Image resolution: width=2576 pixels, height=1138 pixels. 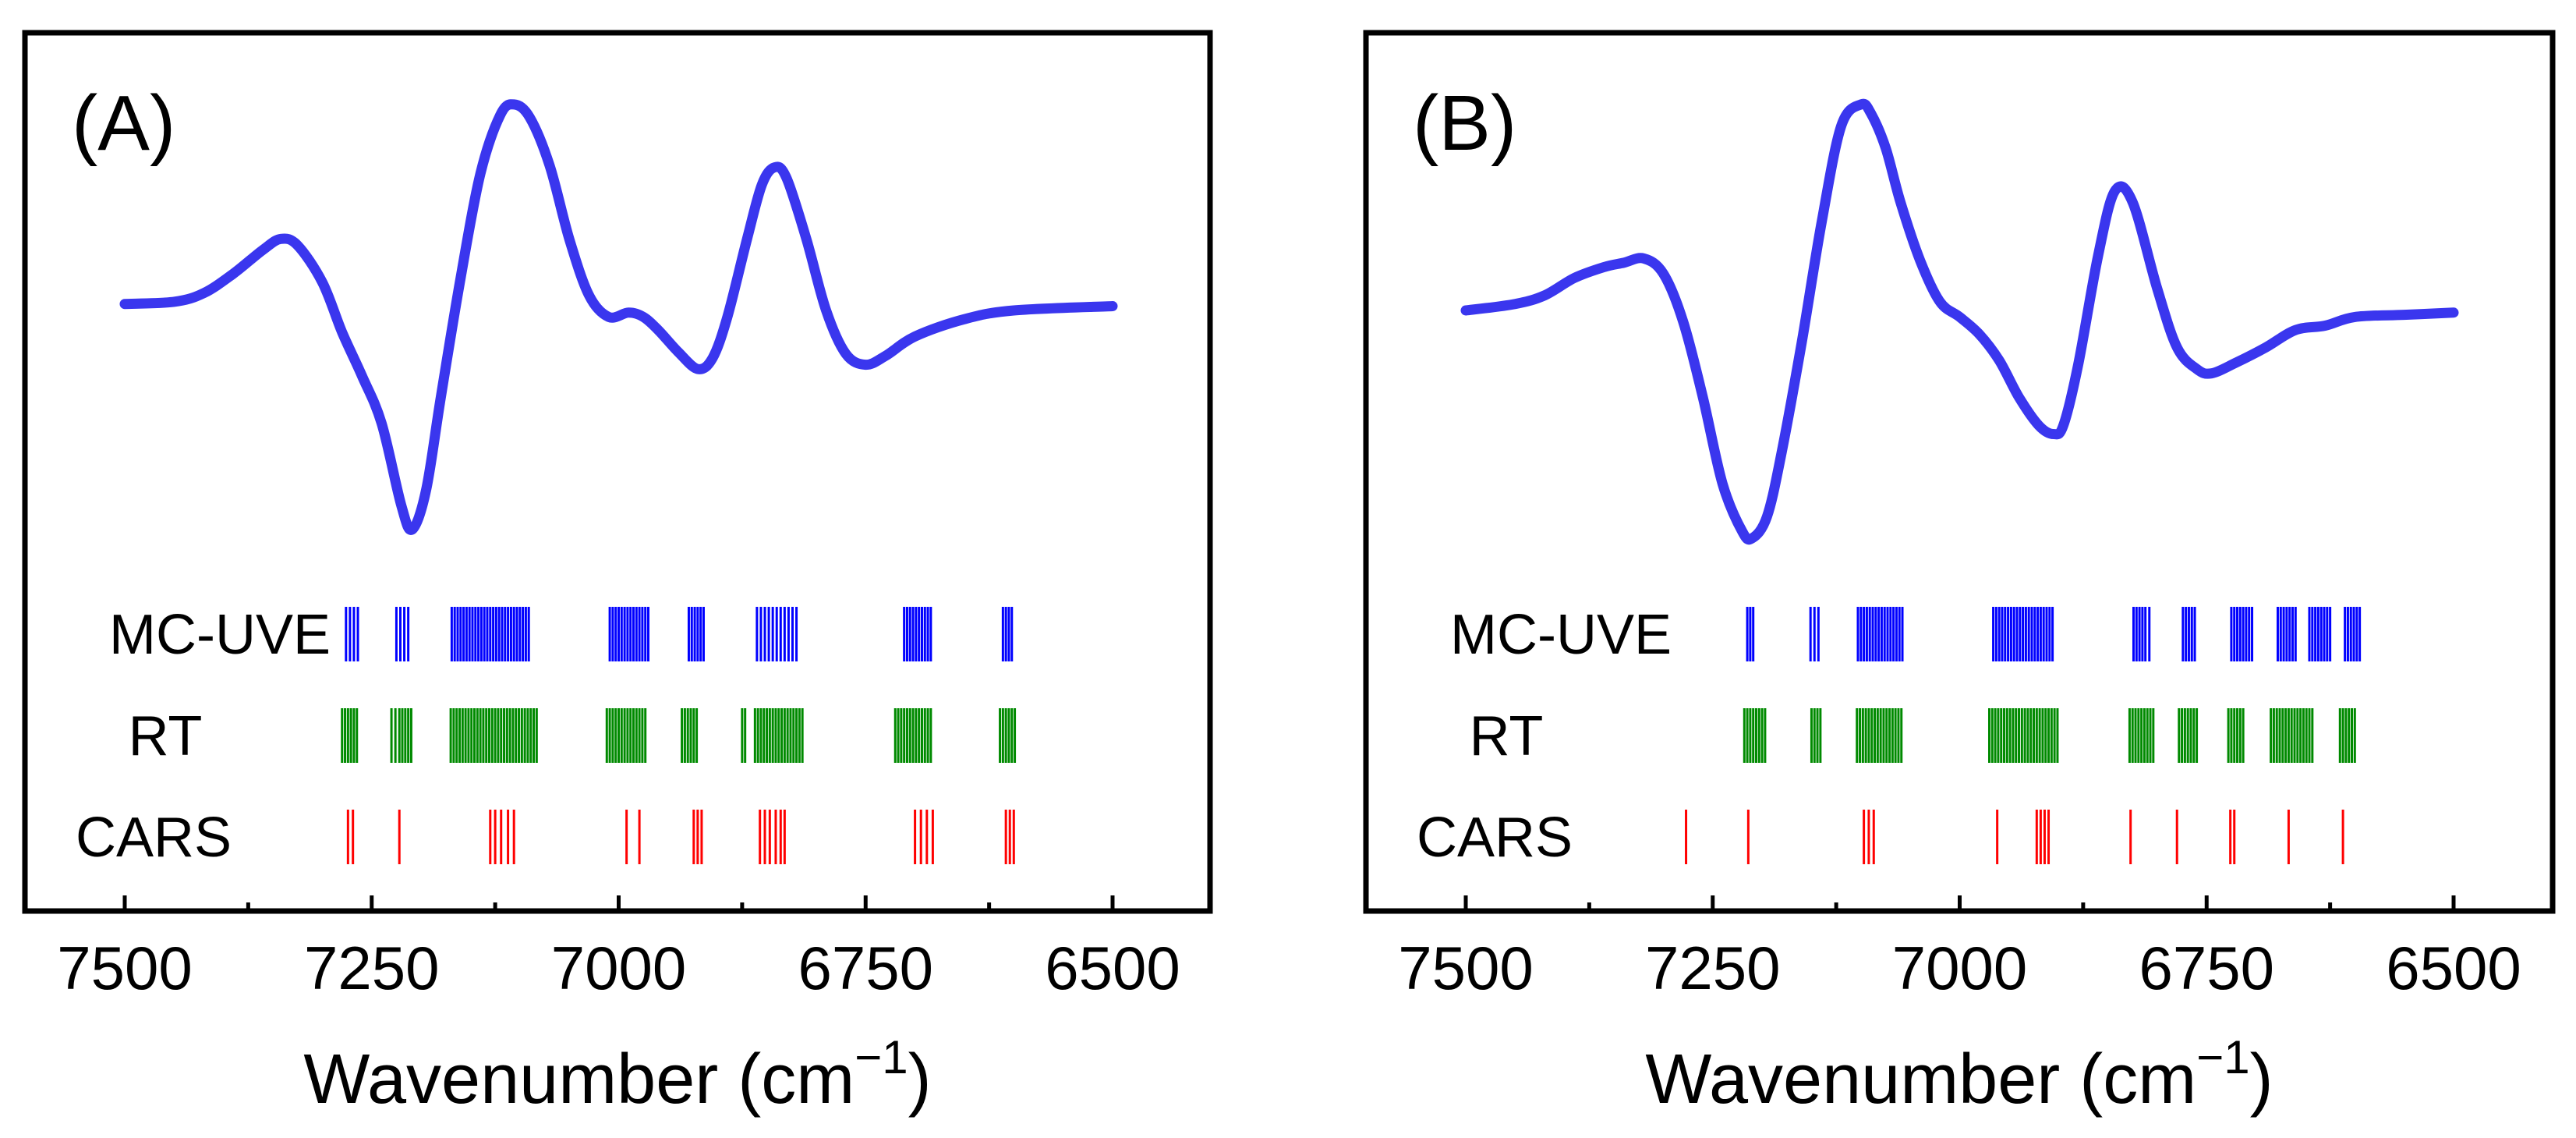 I want to click on panel-label: (A), so click(x=123, y=123).